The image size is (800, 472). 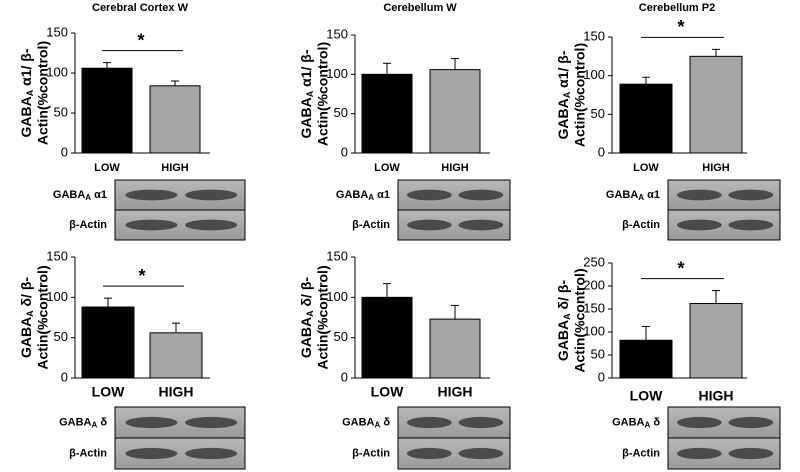 I want to click on chart-title: Cerebral Cortex W, so click(x=140, y=8).